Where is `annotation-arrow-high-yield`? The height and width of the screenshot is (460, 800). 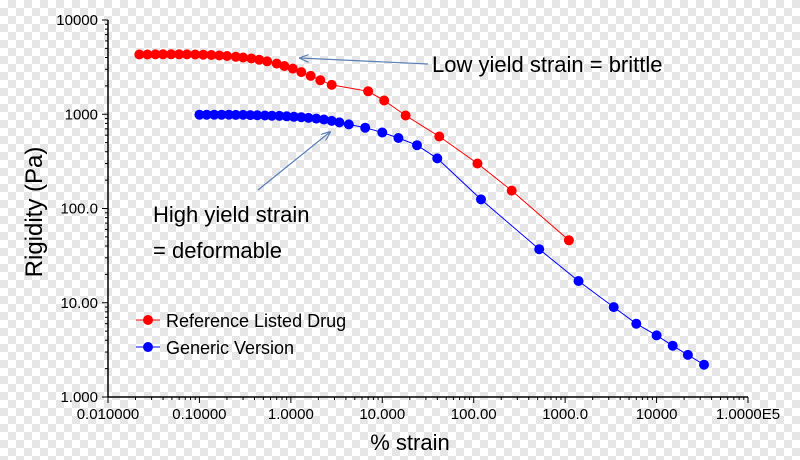
annotation-arrow-high-yield is located at coordinates (293, 161).